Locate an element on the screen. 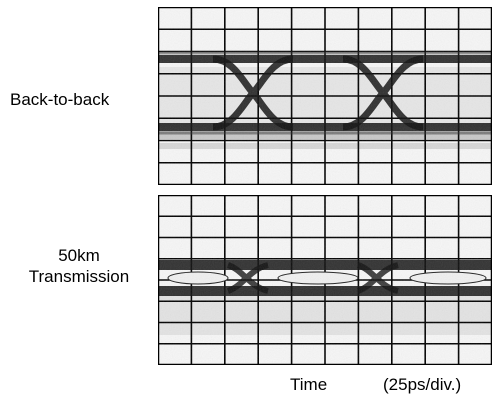 The width and height of the screenshot is (495, 405). transmission-label: 50km Transmission is located at coordinates (79, 266).